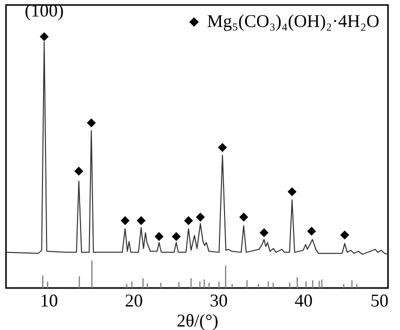 This screenshot has height=330, width=400. Describe the element at coordinates (379, 300) in the screenshot. I see `x-tick-label: 50` at that location.